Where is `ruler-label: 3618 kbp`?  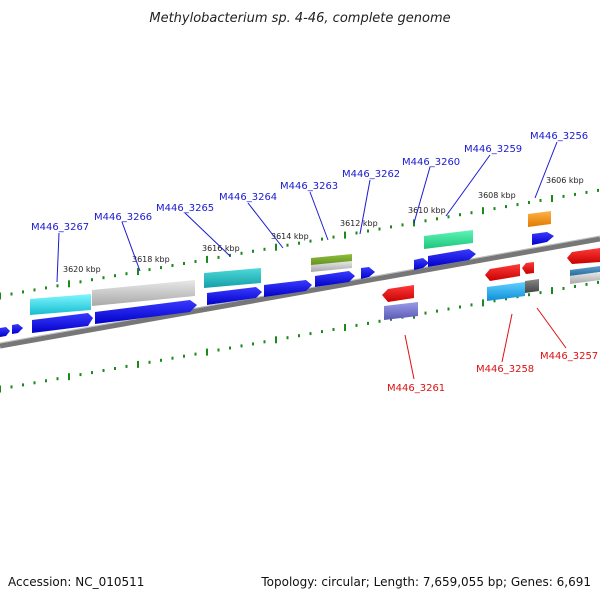 ruler-label: 3618 kbp is located at coordinates (151, 259).